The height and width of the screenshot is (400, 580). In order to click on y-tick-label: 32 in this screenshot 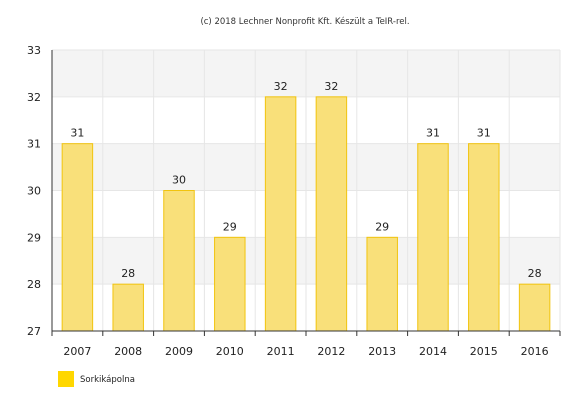, I will do `click(34, 97)`.